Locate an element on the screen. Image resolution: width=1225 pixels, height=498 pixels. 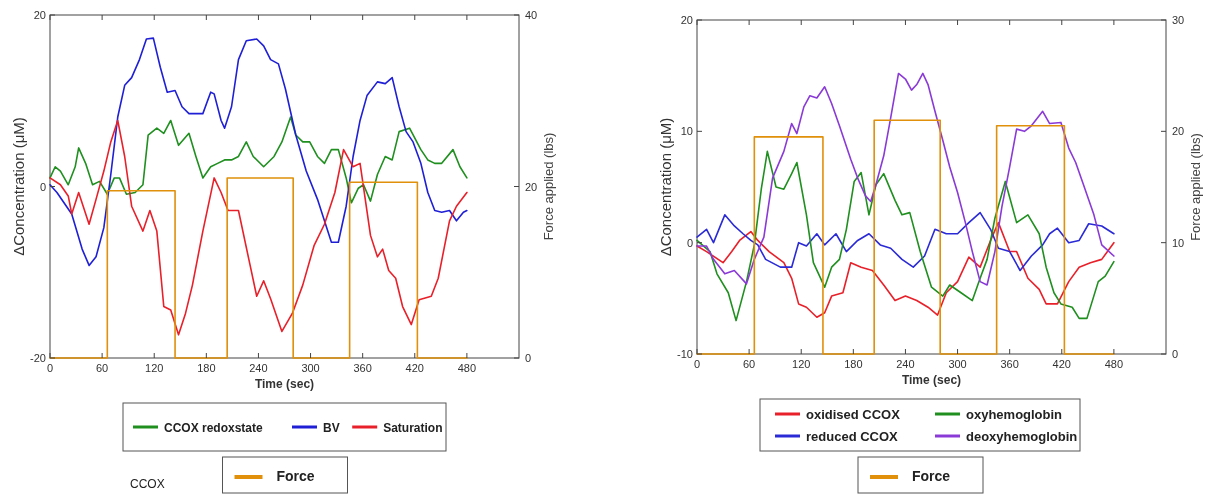
legend-label: oxyhemoglobin is located at coordinates (1014, 414).